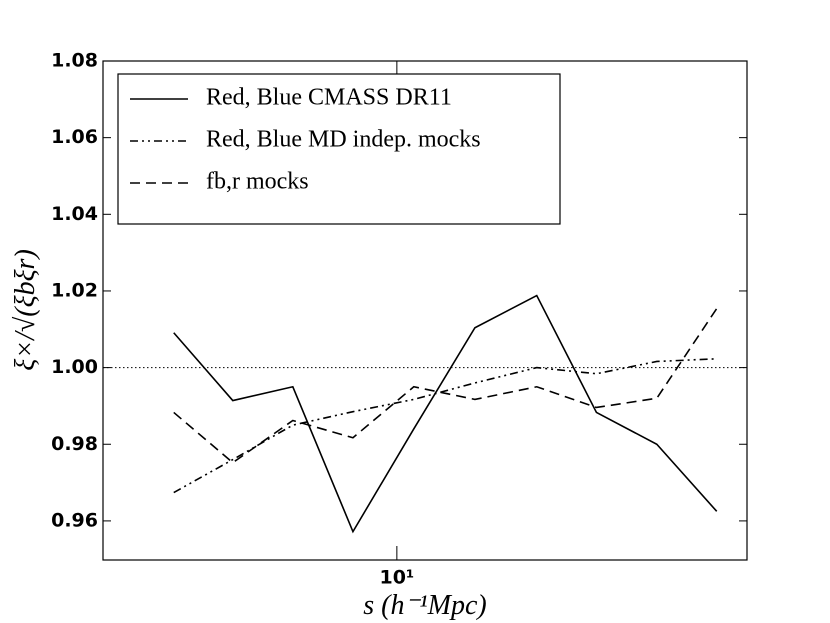 Image resolution: width=830 pixels, height=623 pixels. What do you see at coordinates (74, 61) in the screenshot?
I see `y-tick-label: 1.08` at bounding box center [74, 61].